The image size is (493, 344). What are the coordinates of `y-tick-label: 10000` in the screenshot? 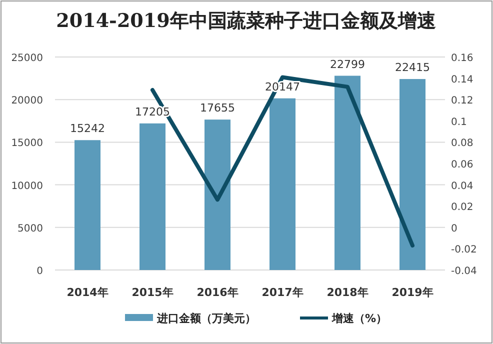 It's located at (27, 186).